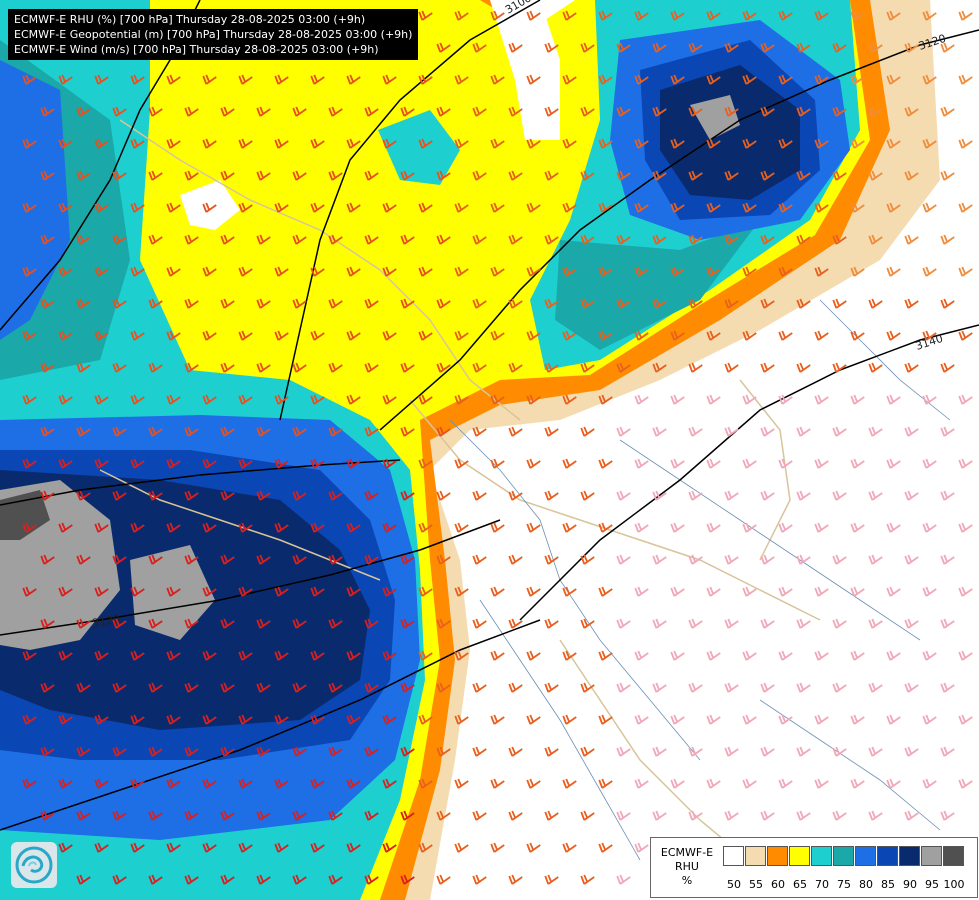 This screenshot has height=900, width=979. Describe the element at coordinates (777, 856) in the screenshot. I see `legend-swatch` at that location.